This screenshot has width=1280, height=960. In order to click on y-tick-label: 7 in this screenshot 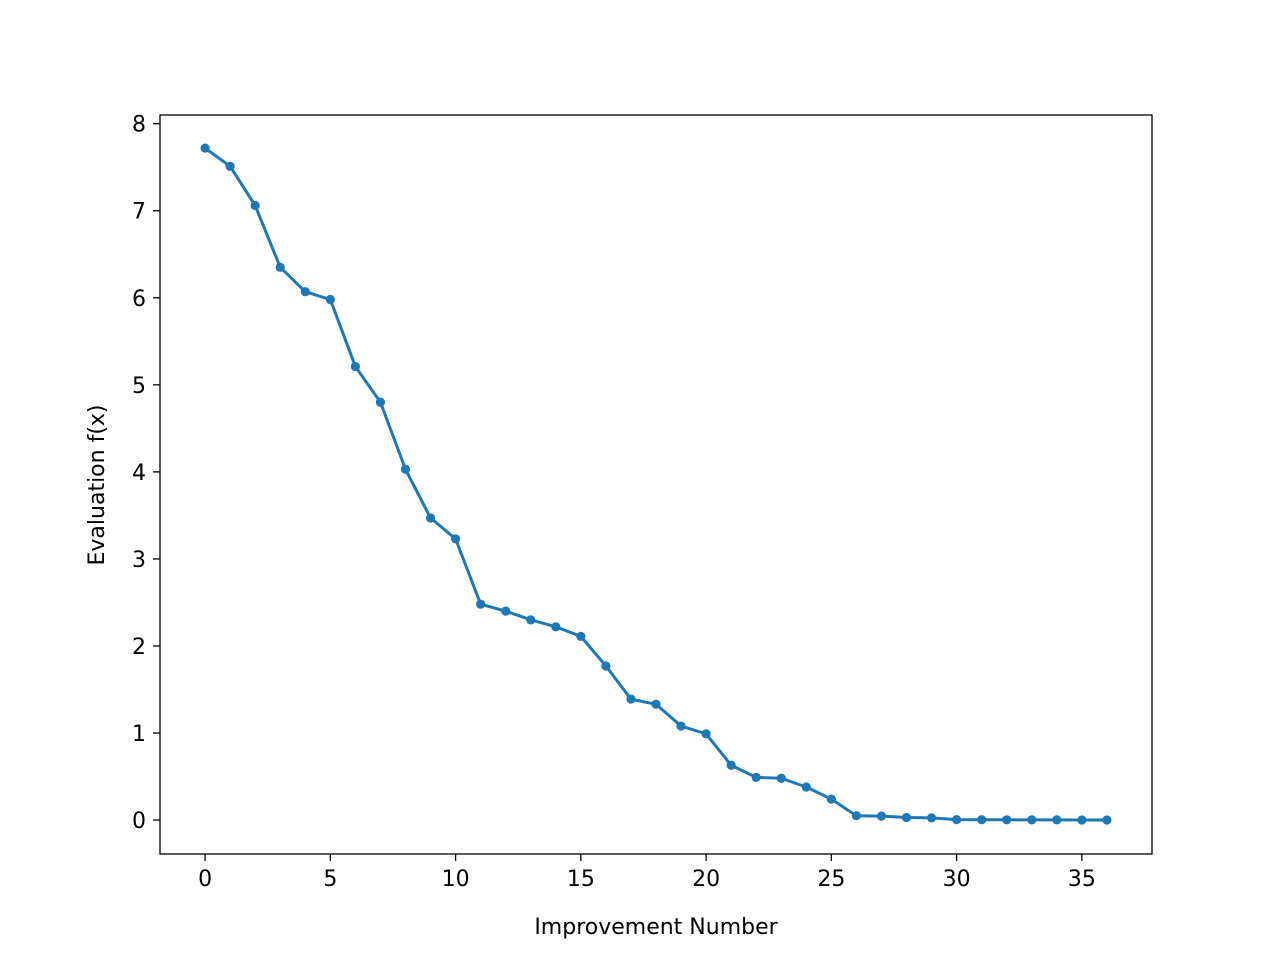, I will do `click(139, 212)`.